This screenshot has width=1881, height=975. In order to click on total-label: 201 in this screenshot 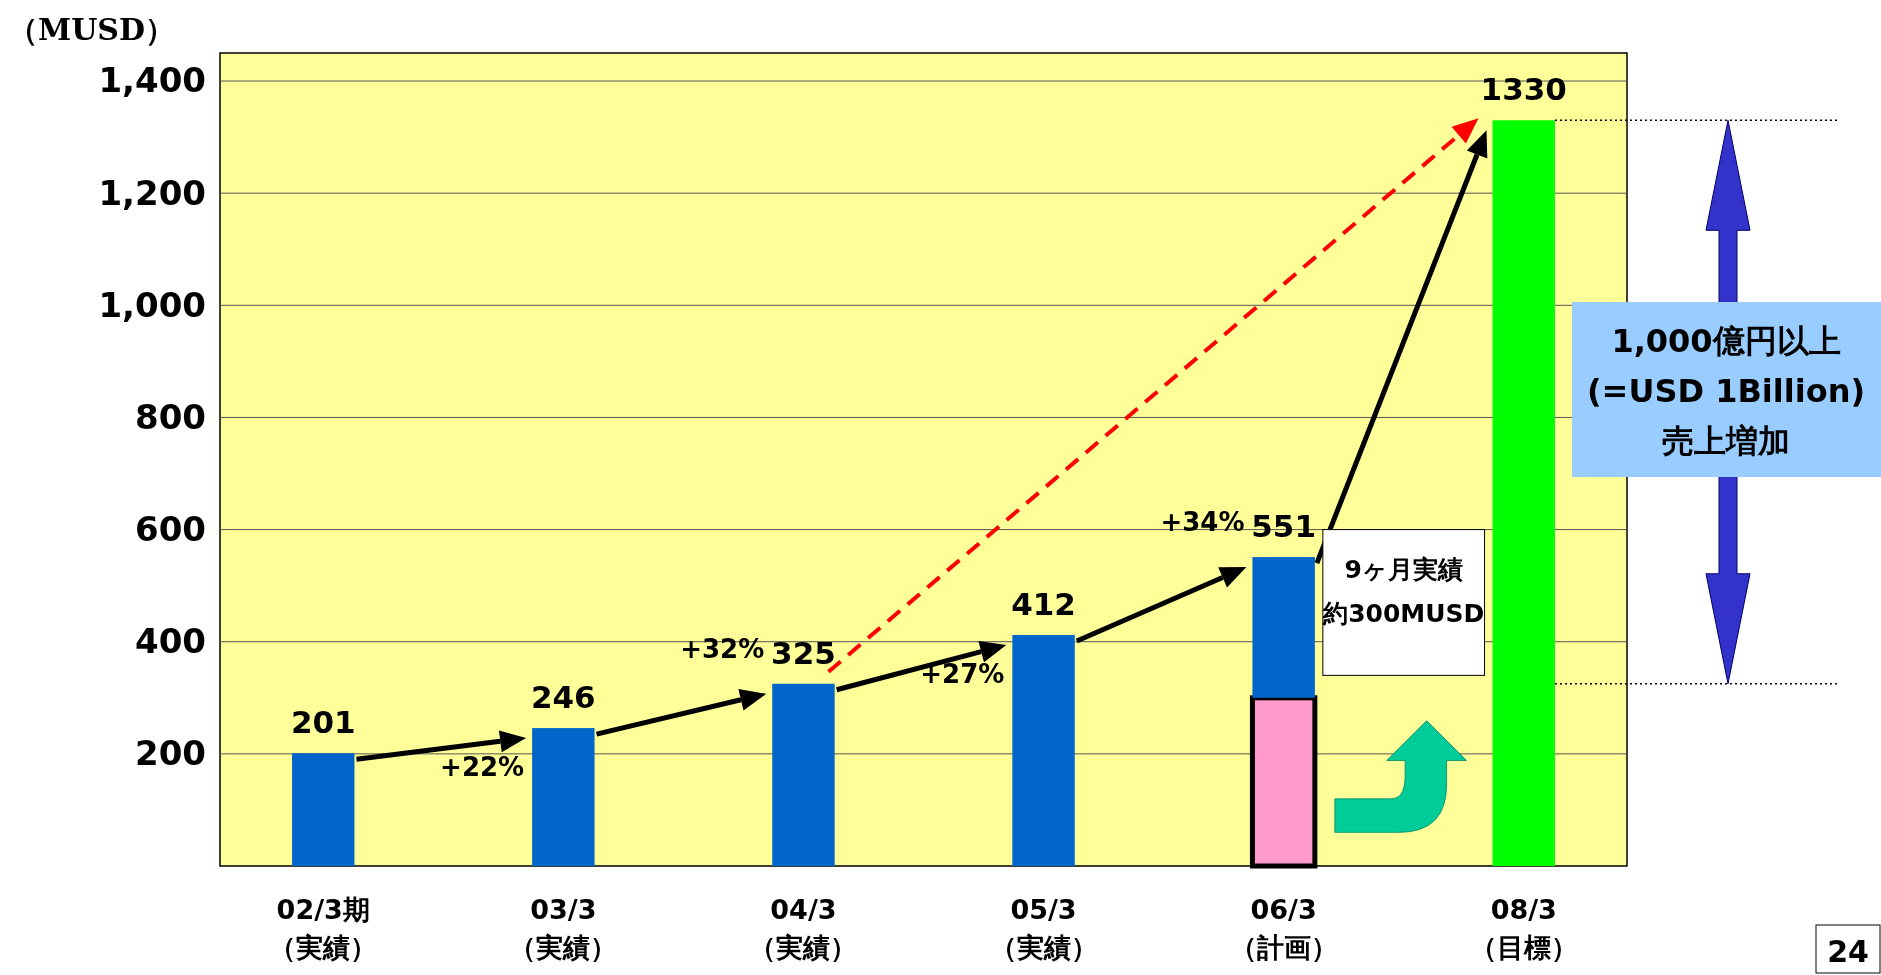, I will do `click(323, 722)`.